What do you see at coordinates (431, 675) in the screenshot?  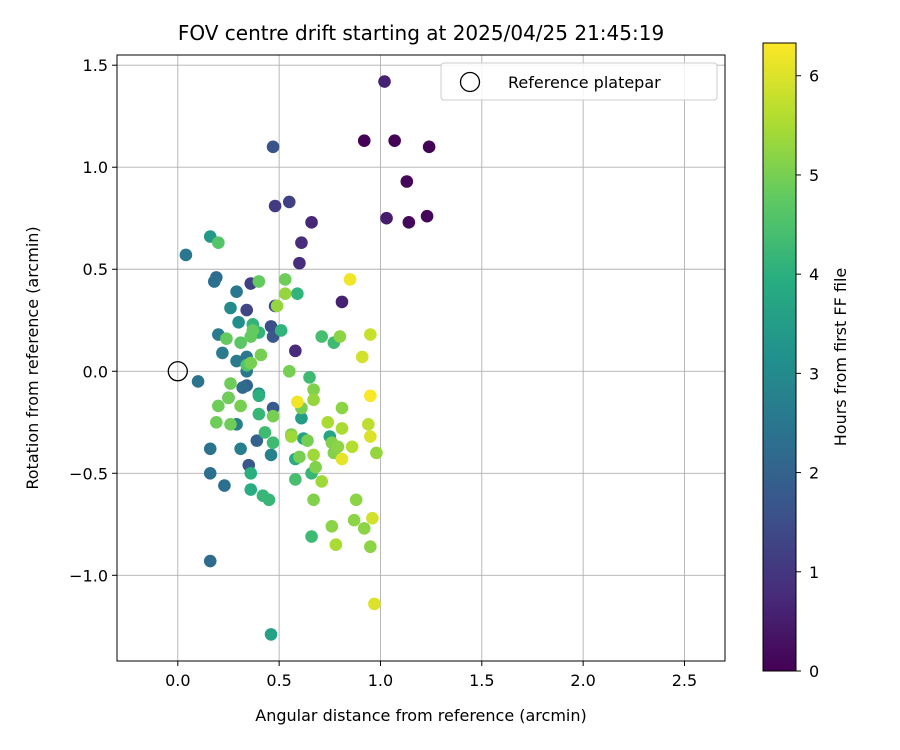 I see `x-axis-ticks: 0.0 0.5 1.0 1.5 2.0 2.5` at bounding box center [431, 675].